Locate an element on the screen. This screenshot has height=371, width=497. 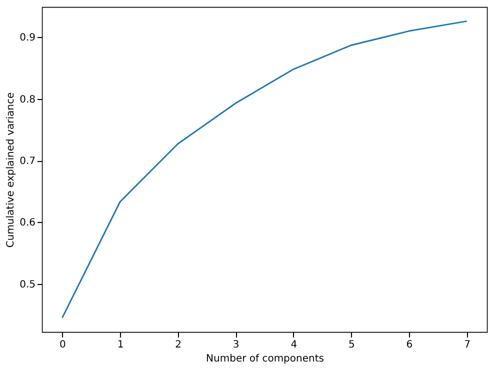
x-tick-label: 4 is located at coordinates (294, 345).